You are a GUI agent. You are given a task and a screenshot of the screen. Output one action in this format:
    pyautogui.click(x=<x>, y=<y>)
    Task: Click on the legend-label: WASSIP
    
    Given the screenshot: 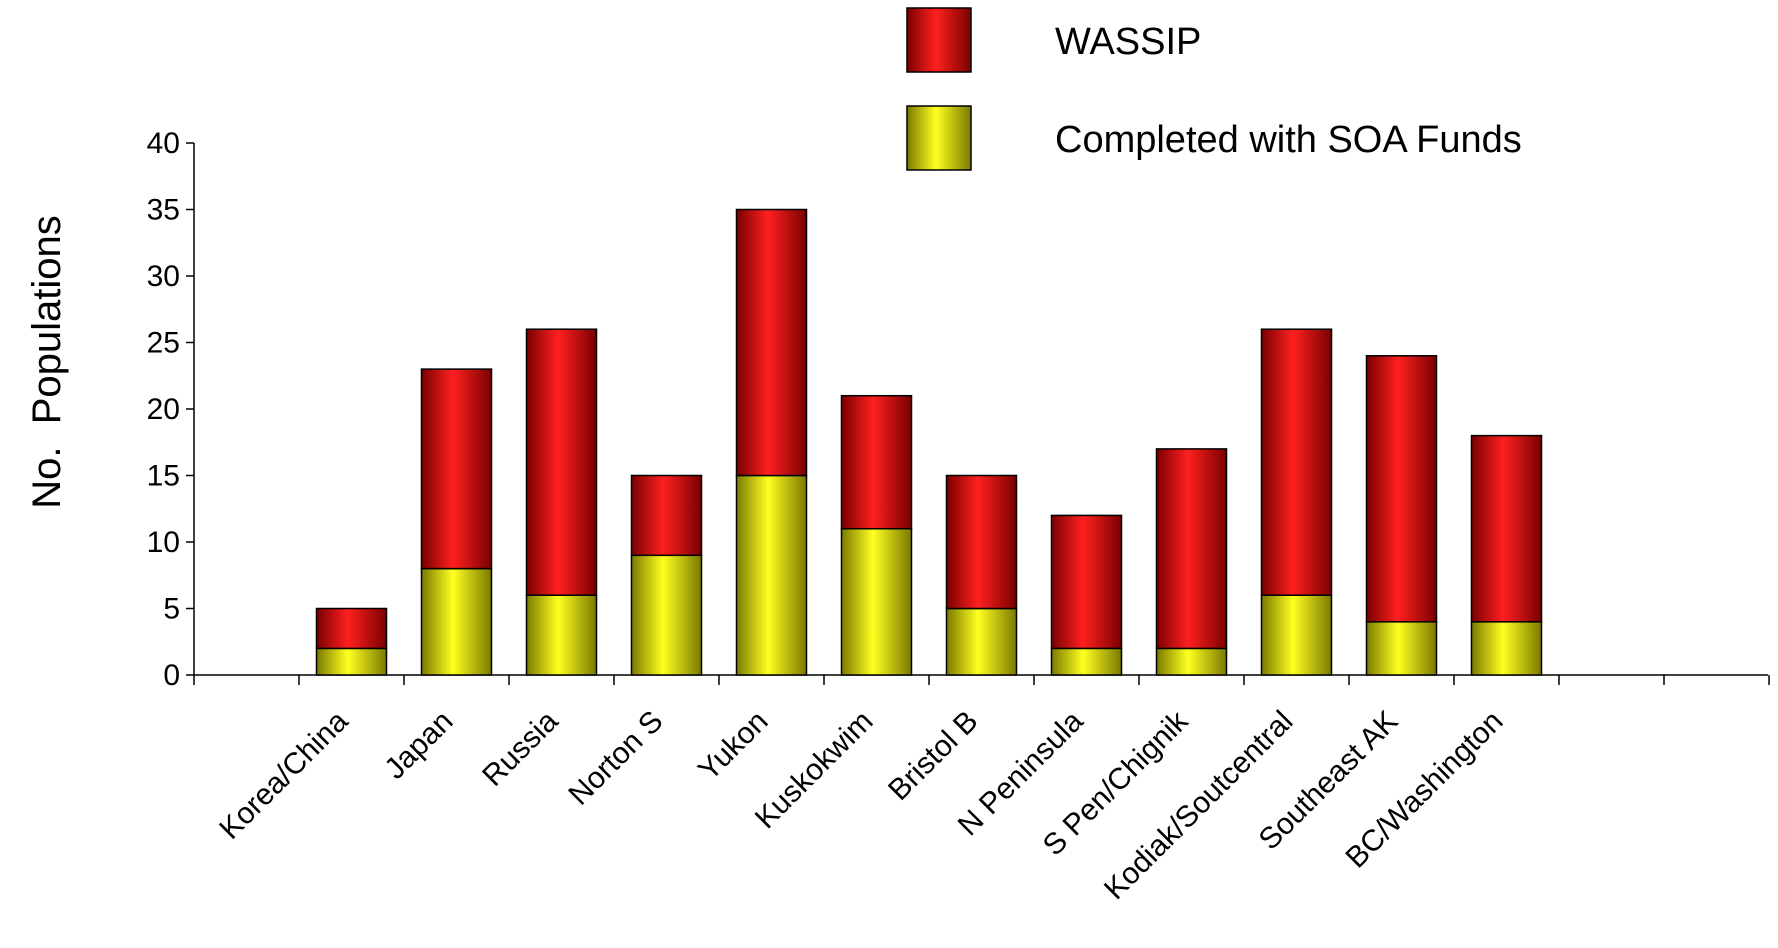 What is the action you would take?
    pyautogui.click(x=1128, y=42)
    